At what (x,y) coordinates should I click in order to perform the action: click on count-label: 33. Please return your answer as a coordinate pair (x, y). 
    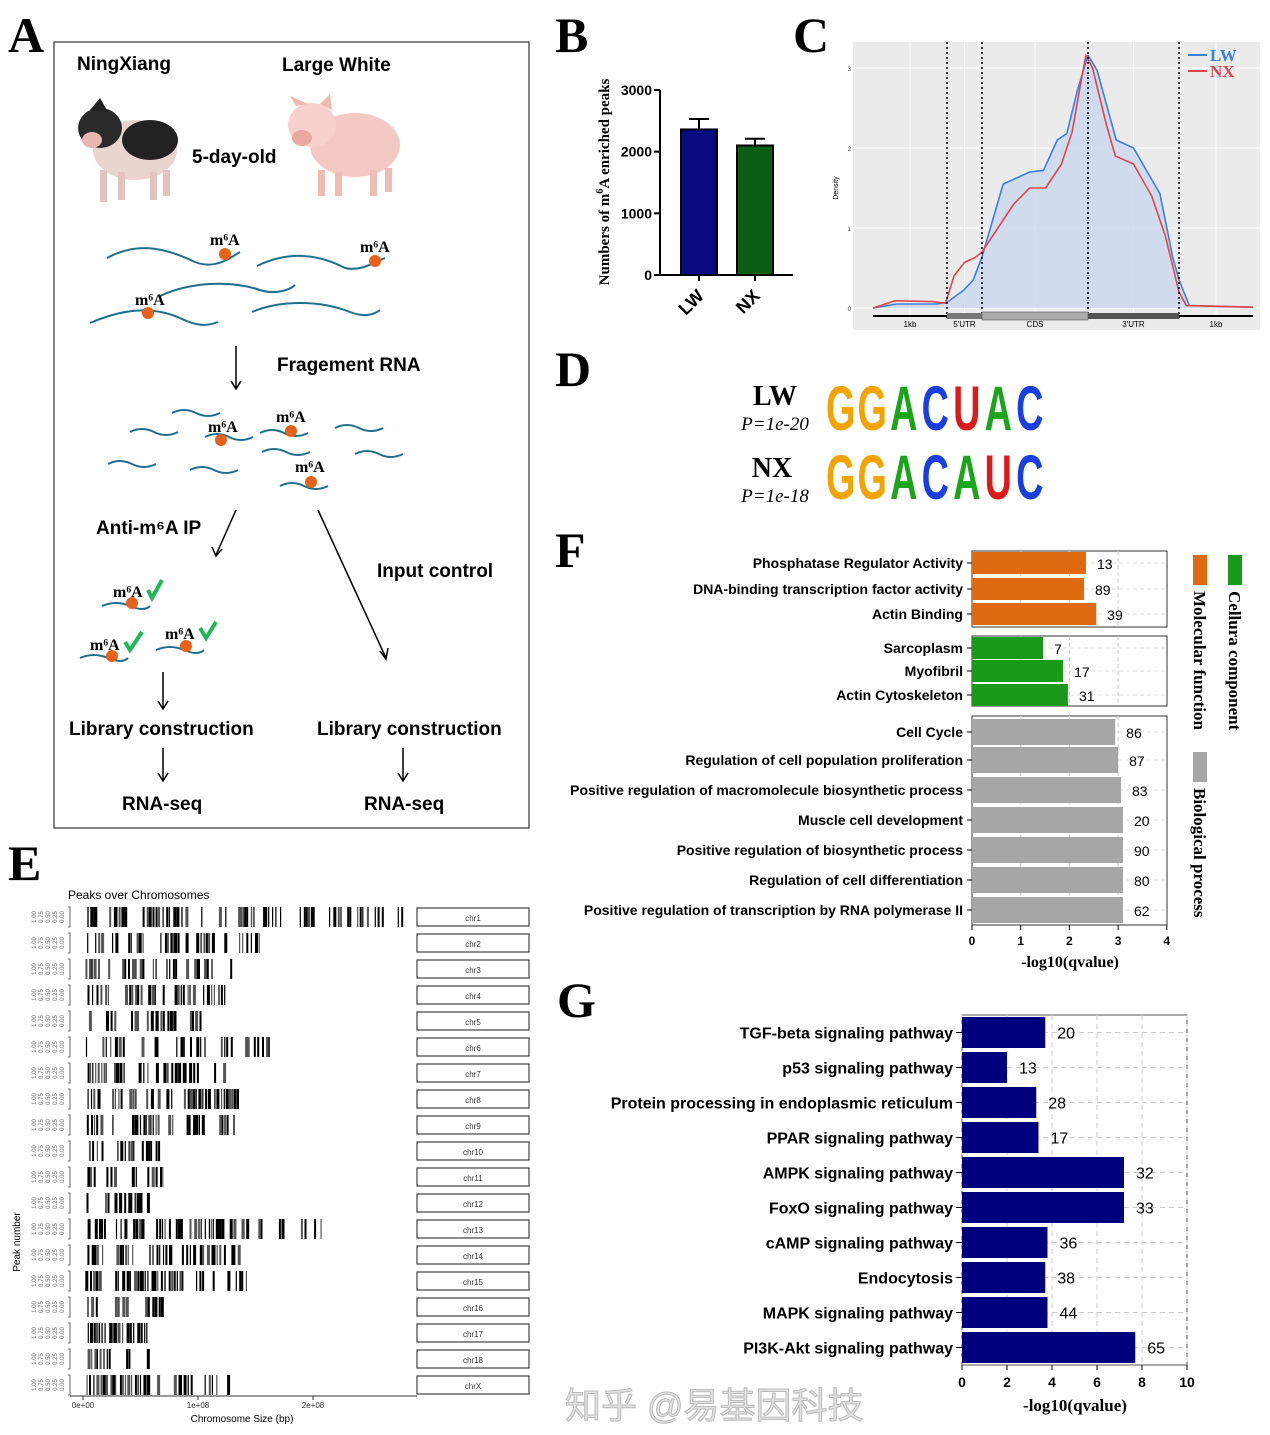
    Looking at the image, I should click on (1145, 1209).